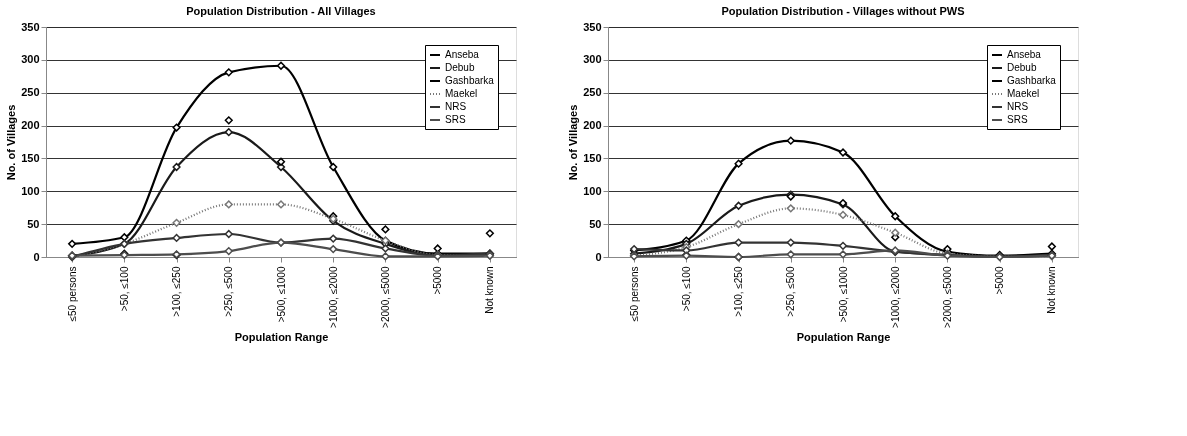  I want to click on chart-title: Population Distribution - All Villages, so click(281, 11).